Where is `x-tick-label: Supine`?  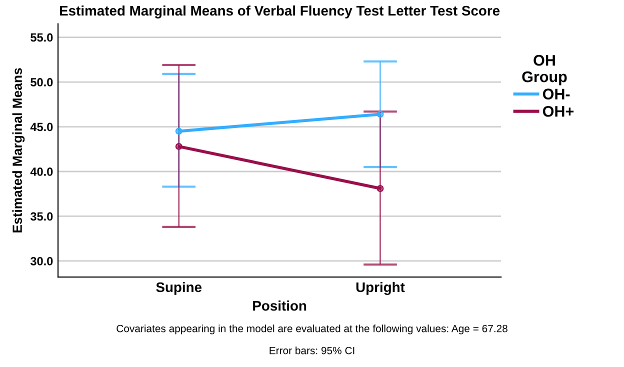
x-tick-label: Supine is located at coordinates (179, 288).